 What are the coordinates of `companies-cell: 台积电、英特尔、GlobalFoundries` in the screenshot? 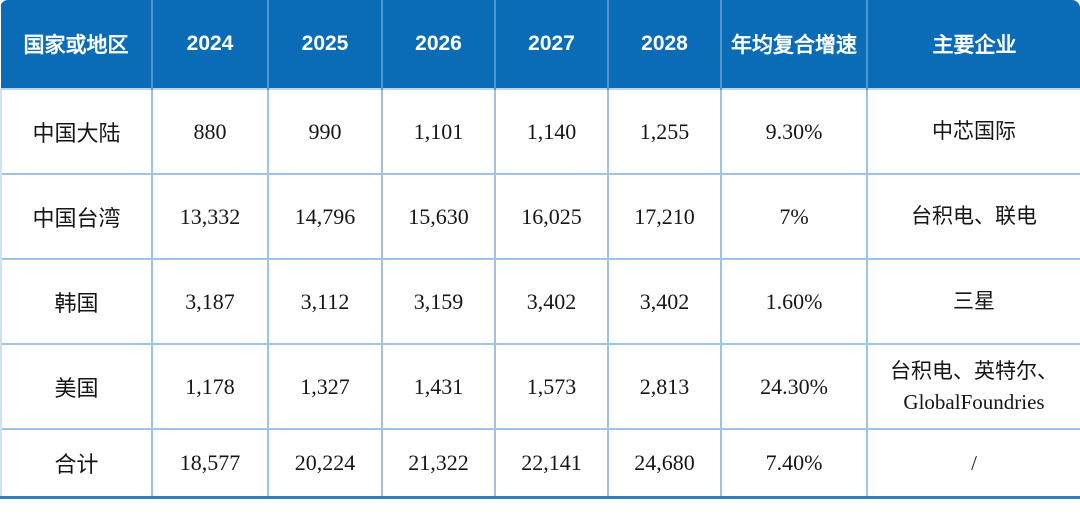 It's located at (973, 386).